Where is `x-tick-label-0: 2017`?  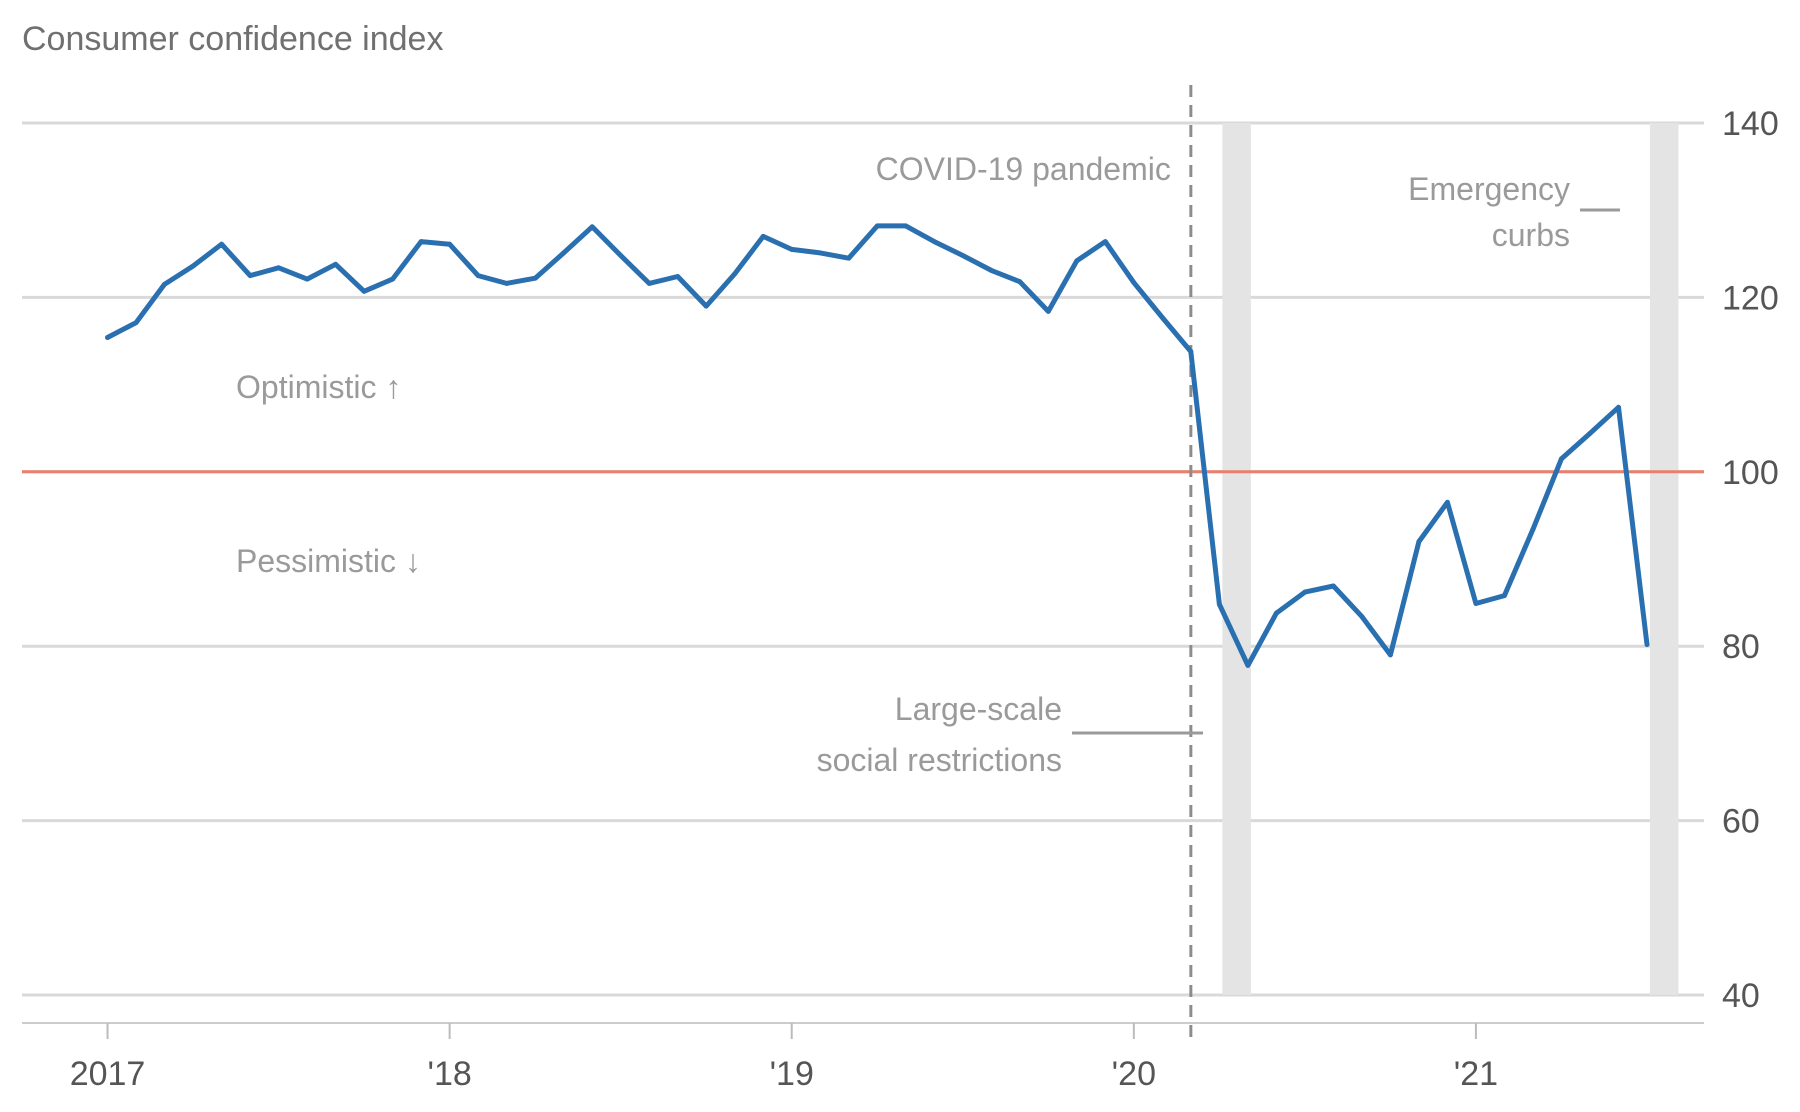
x-tick-label-0: 2017 is located at coordinates (108, 1074).